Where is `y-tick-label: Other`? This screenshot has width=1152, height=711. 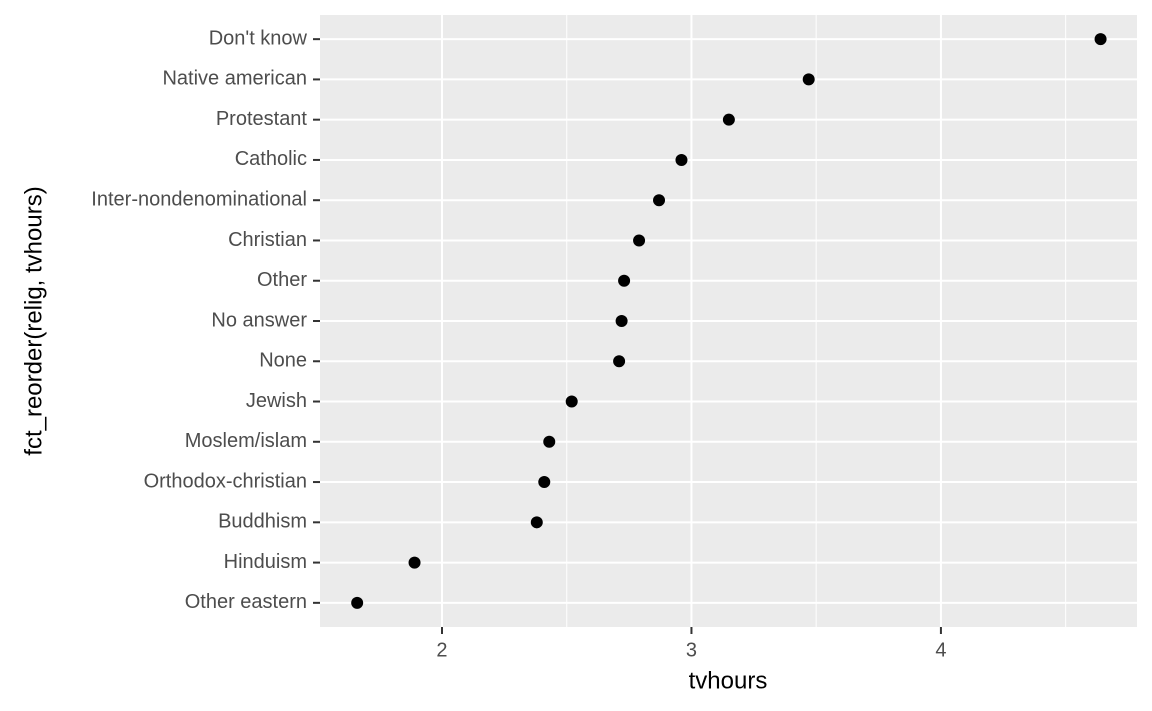
y-tick-label: Other is located at coordinates (282, 280).